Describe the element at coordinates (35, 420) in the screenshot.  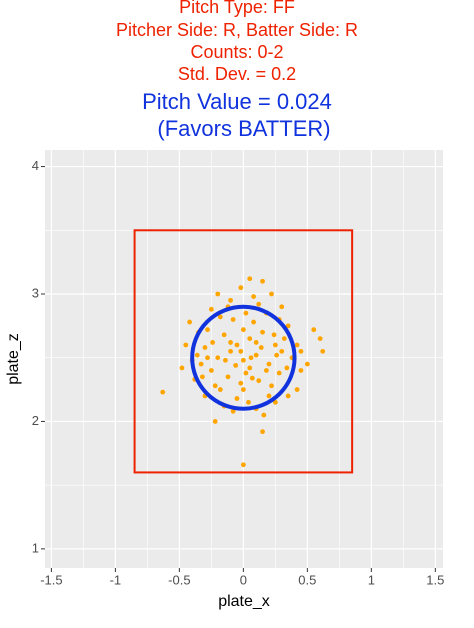
I see `y-tick-label: 2` at that location.